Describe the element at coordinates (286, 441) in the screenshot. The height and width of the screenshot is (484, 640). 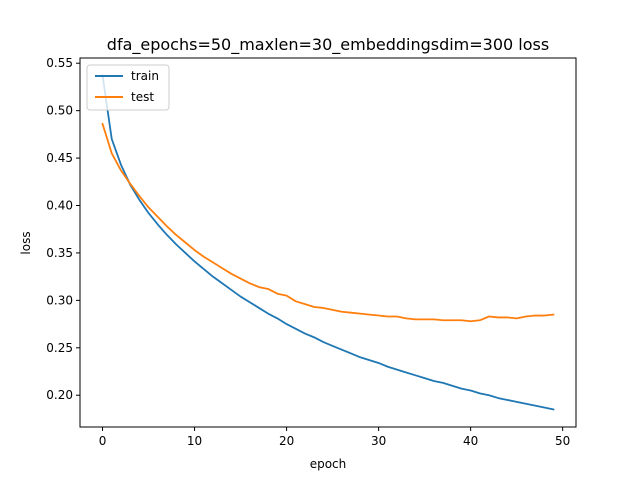
I see `x-tick-label: 20` at that location.